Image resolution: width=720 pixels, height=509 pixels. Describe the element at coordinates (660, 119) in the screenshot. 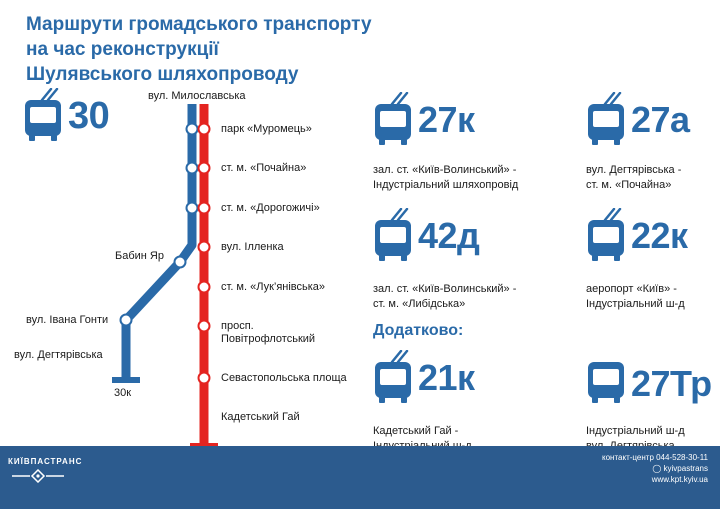

I see `route-number: 27а` at that location.